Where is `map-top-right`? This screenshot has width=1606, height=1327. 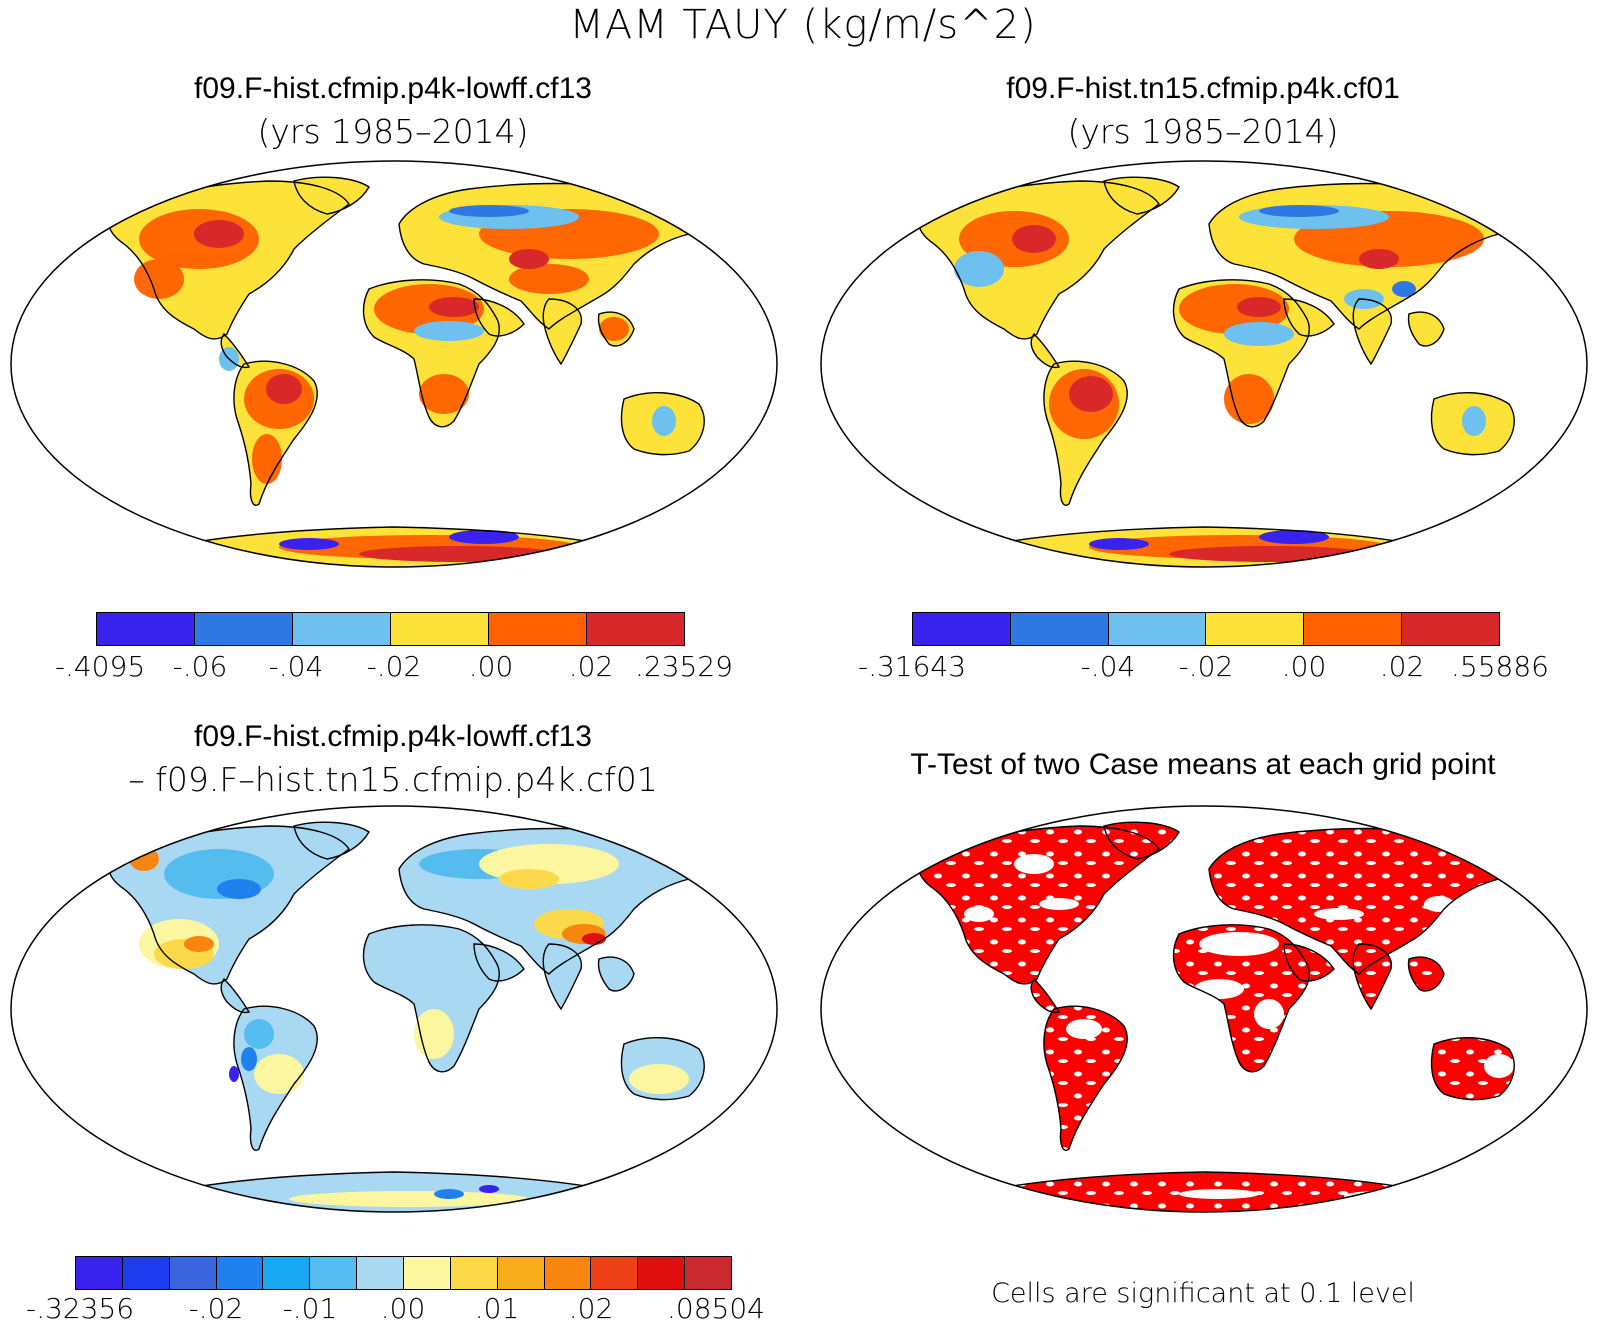 map-top-right is located at coordinates (1204, 364).